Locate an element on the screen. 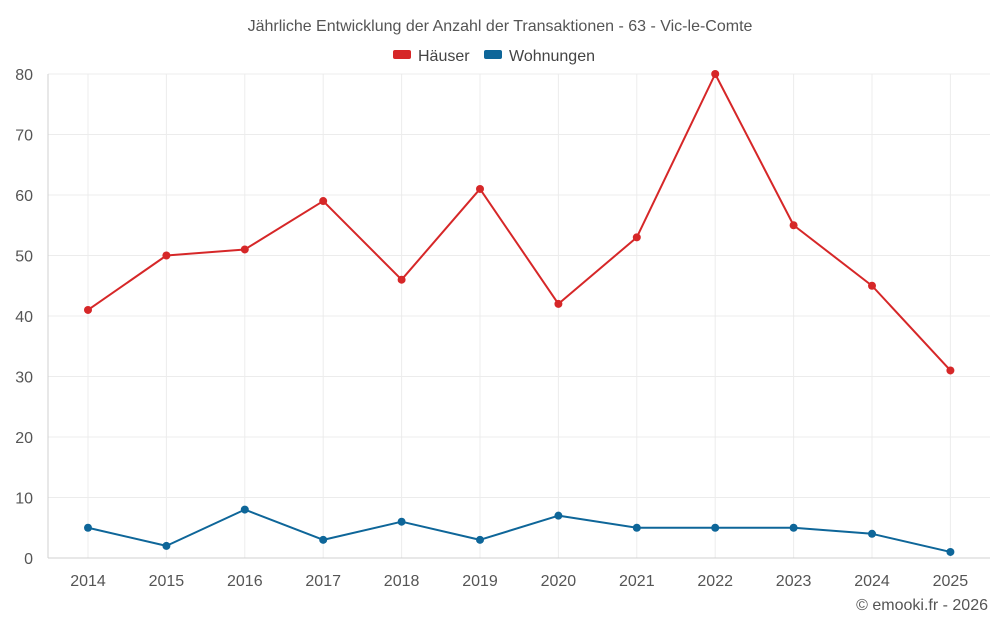  x-tick-label: 2017 is located at coordinates (323, 581).